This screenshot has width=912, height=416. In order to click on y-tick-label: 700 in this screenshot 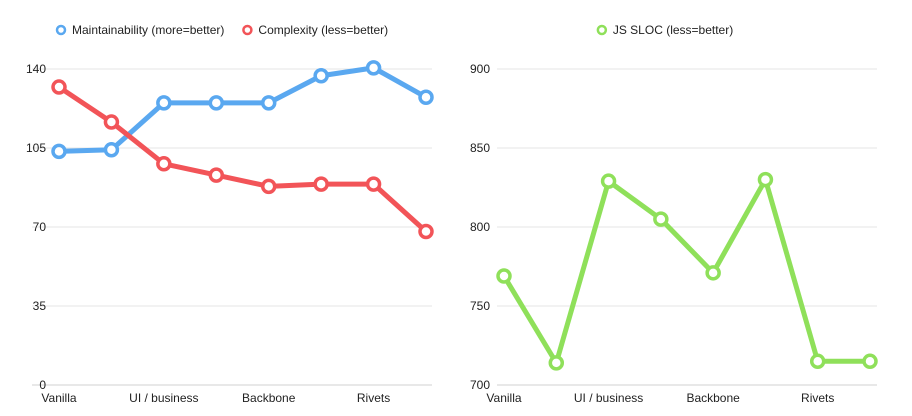, I will do `click(480, 385)`.